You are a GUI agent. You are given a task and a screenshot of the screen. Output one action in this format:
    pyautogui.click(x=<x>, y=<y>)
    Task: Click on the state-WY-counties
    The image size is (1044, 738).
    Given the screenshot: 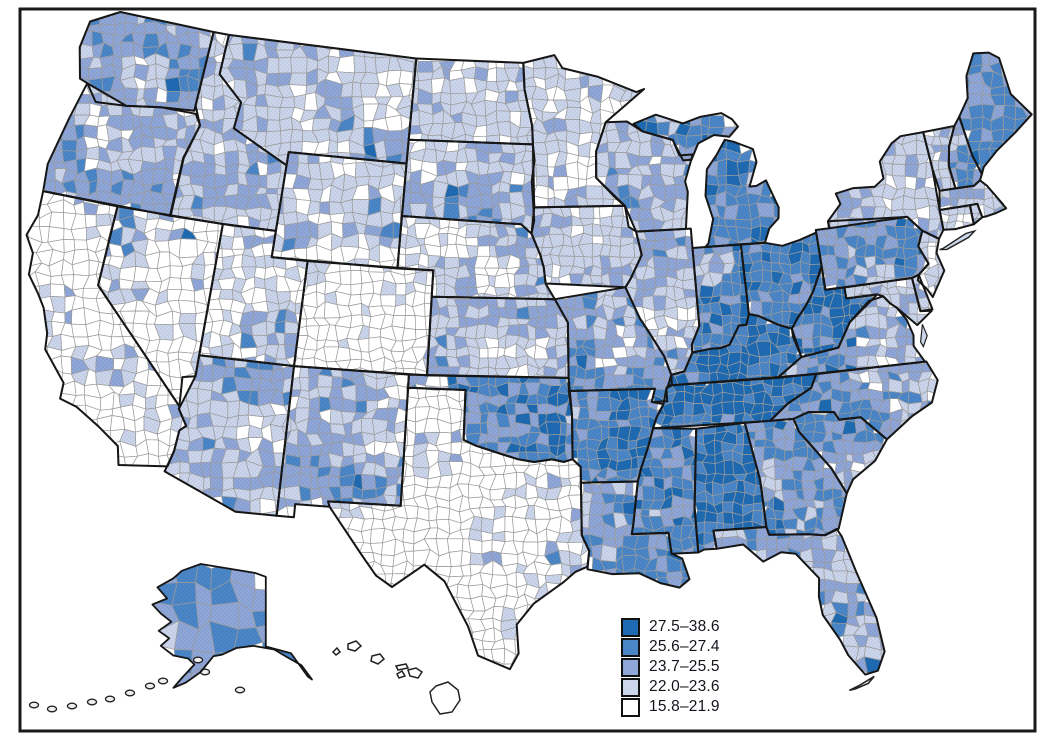 What is the action you would take?
    pyautogui.click(x=339, y=210)
    